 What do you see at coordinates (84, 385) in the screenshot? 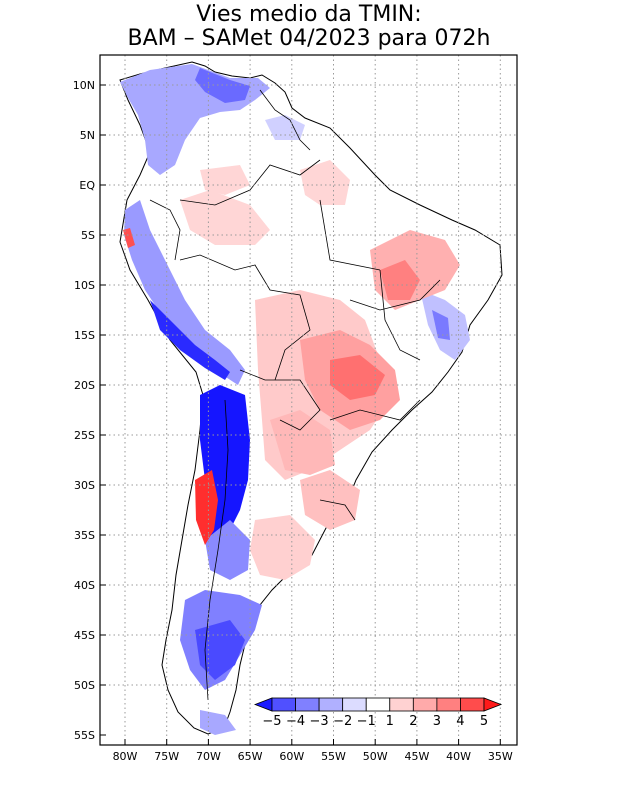
I see `lat-label: 20S` at bounding box center [84, 385].